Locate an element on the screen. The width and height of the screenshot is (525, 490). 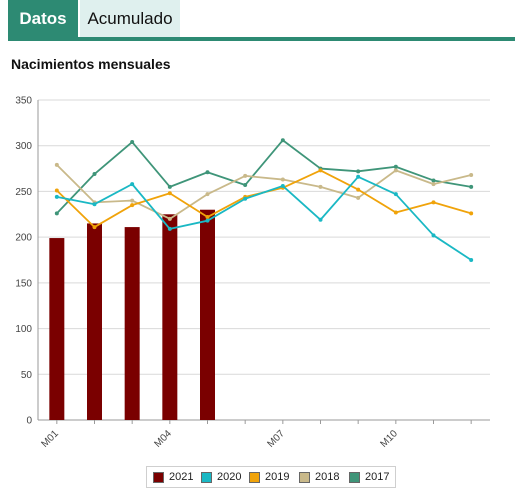
bar-2021-M04 is located at coordinates (170, 317).